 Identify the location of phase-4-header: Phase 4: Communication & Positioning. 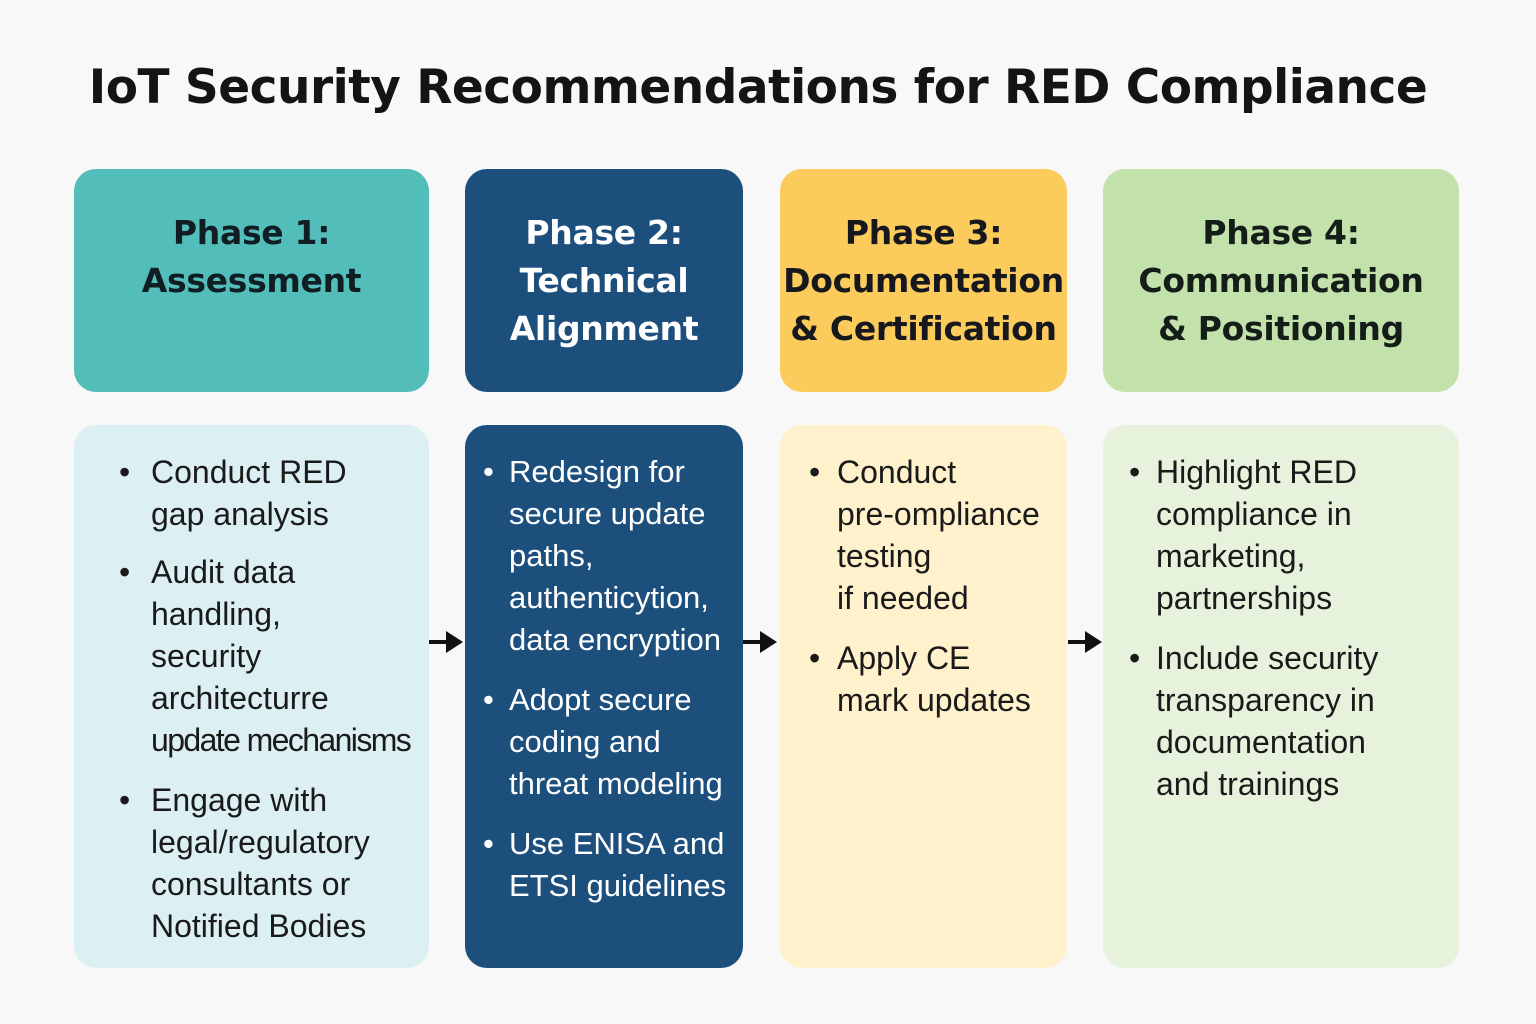
(1281, 280).